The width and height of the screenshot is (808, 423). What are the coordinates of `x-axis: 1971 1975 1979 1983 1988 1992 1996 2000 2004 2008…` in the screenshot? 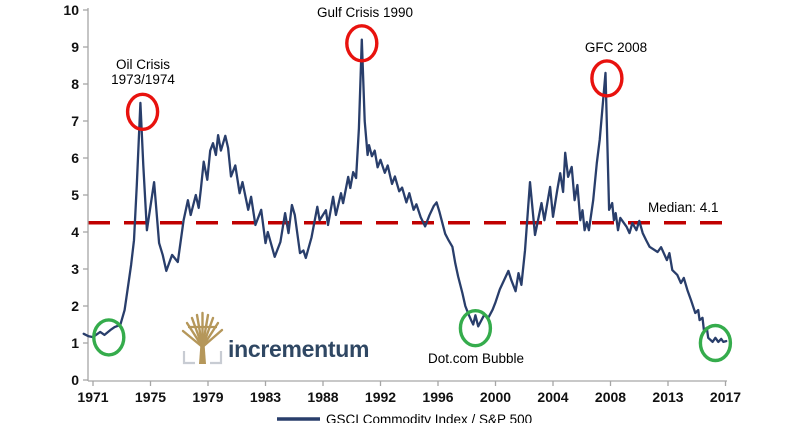 It's located at (409, 392).